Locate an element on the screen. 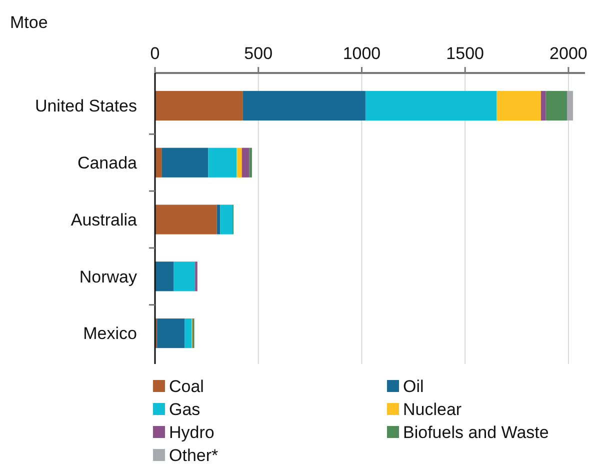  x-tick-label: 500 is located at coordinates (258, 53).